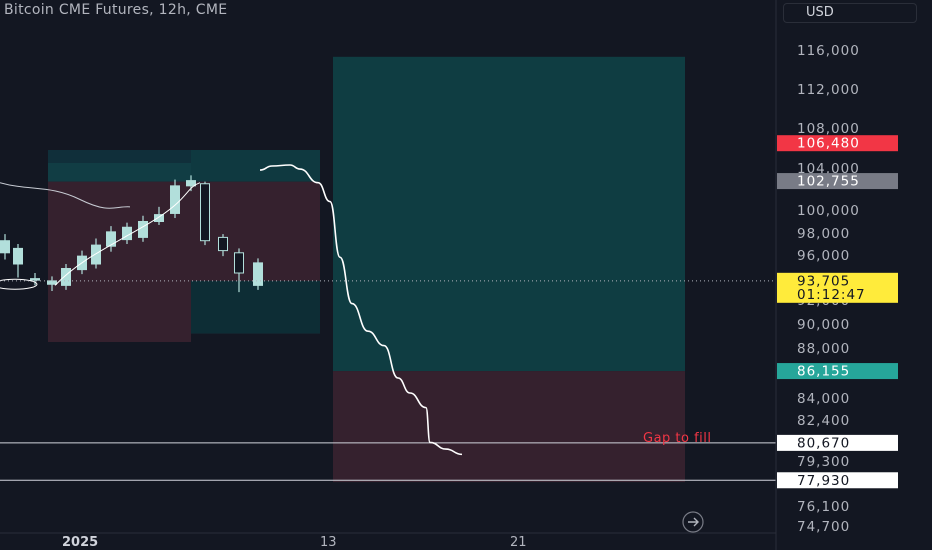 The width and height of the screenshot is (932, 550). What do you see at coordinates (119, 156) in the screenshot?
I see `overlay-zone` at bounding box center [119, 156].